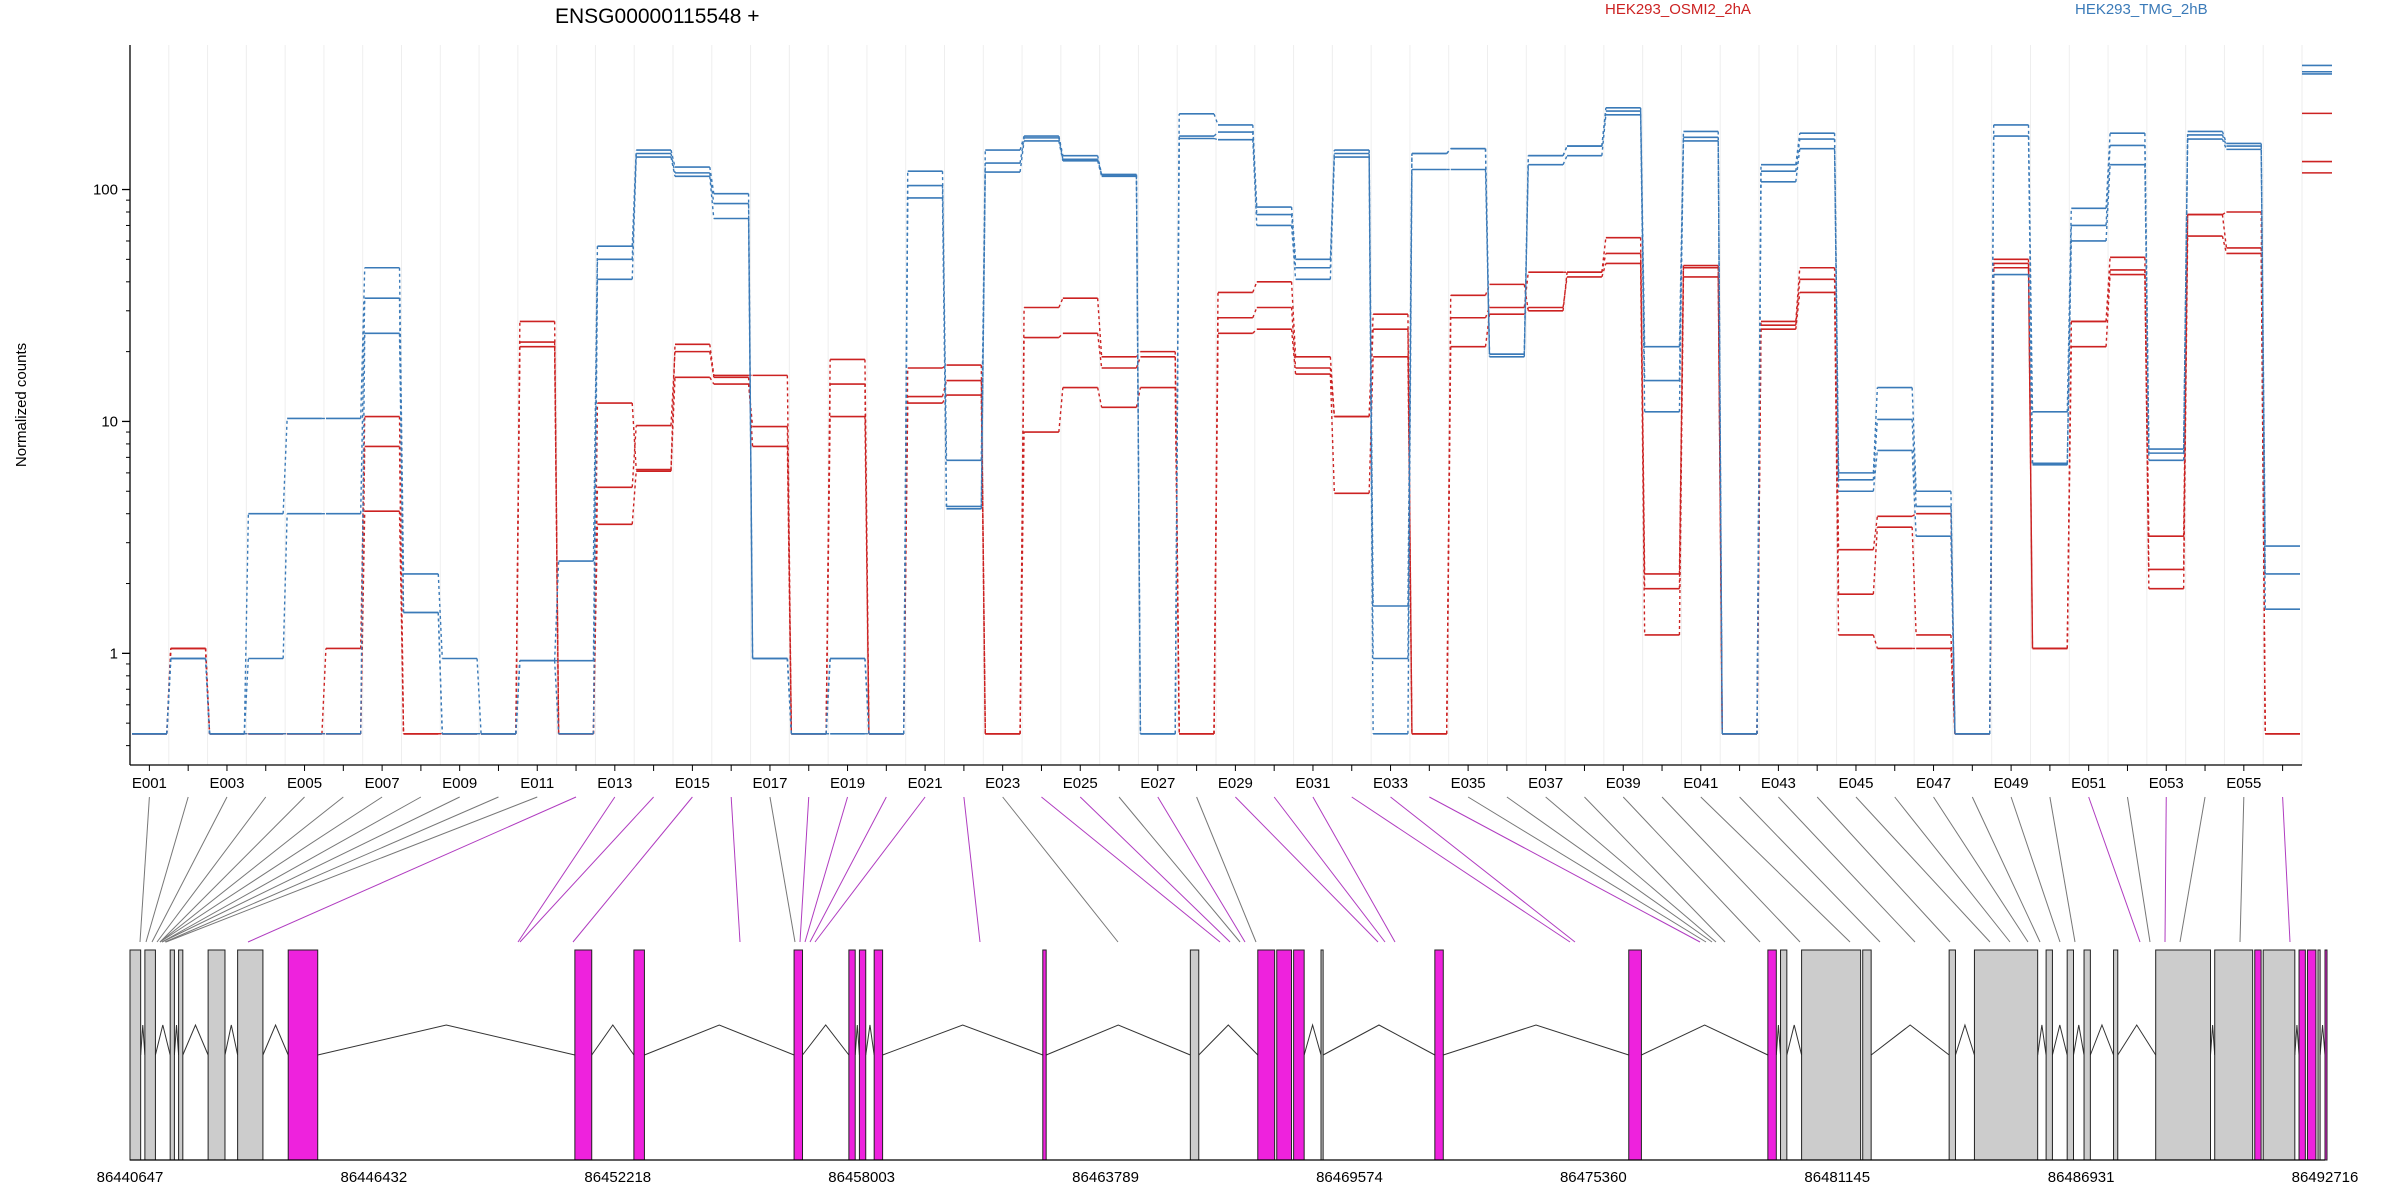 This screenshot has height=1200, width=2400. I want to click on x-tick-label: E037, so click(1545, 783).